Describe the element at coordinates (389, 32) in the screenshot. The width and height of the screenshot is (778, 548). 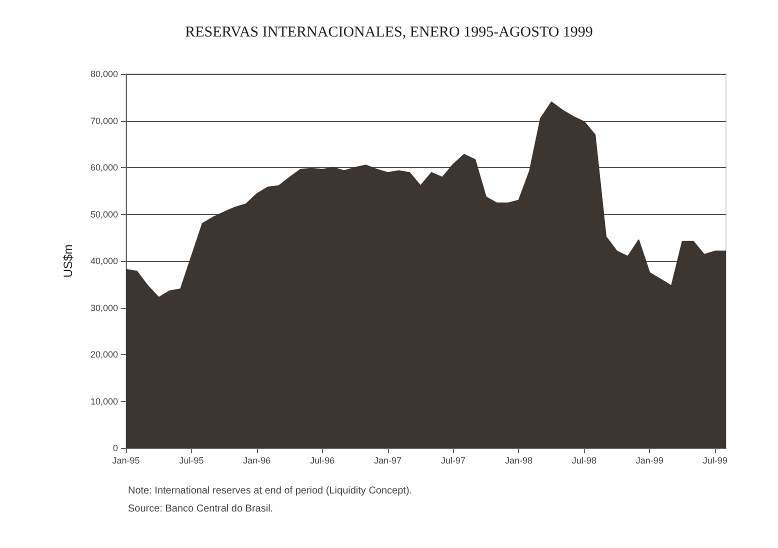
I see `chart-title: RESERVAS INTERNACIONALES, ENERO 1995-AGOSTO 1999` at that location.